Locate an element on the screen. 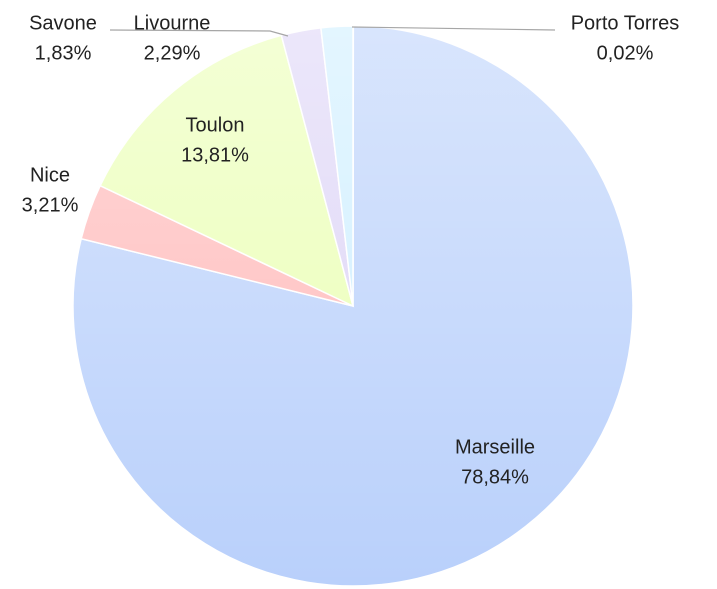 This screenshot has width=717, height=589. slice-label: Marseille is located at coordinates (495, 447).